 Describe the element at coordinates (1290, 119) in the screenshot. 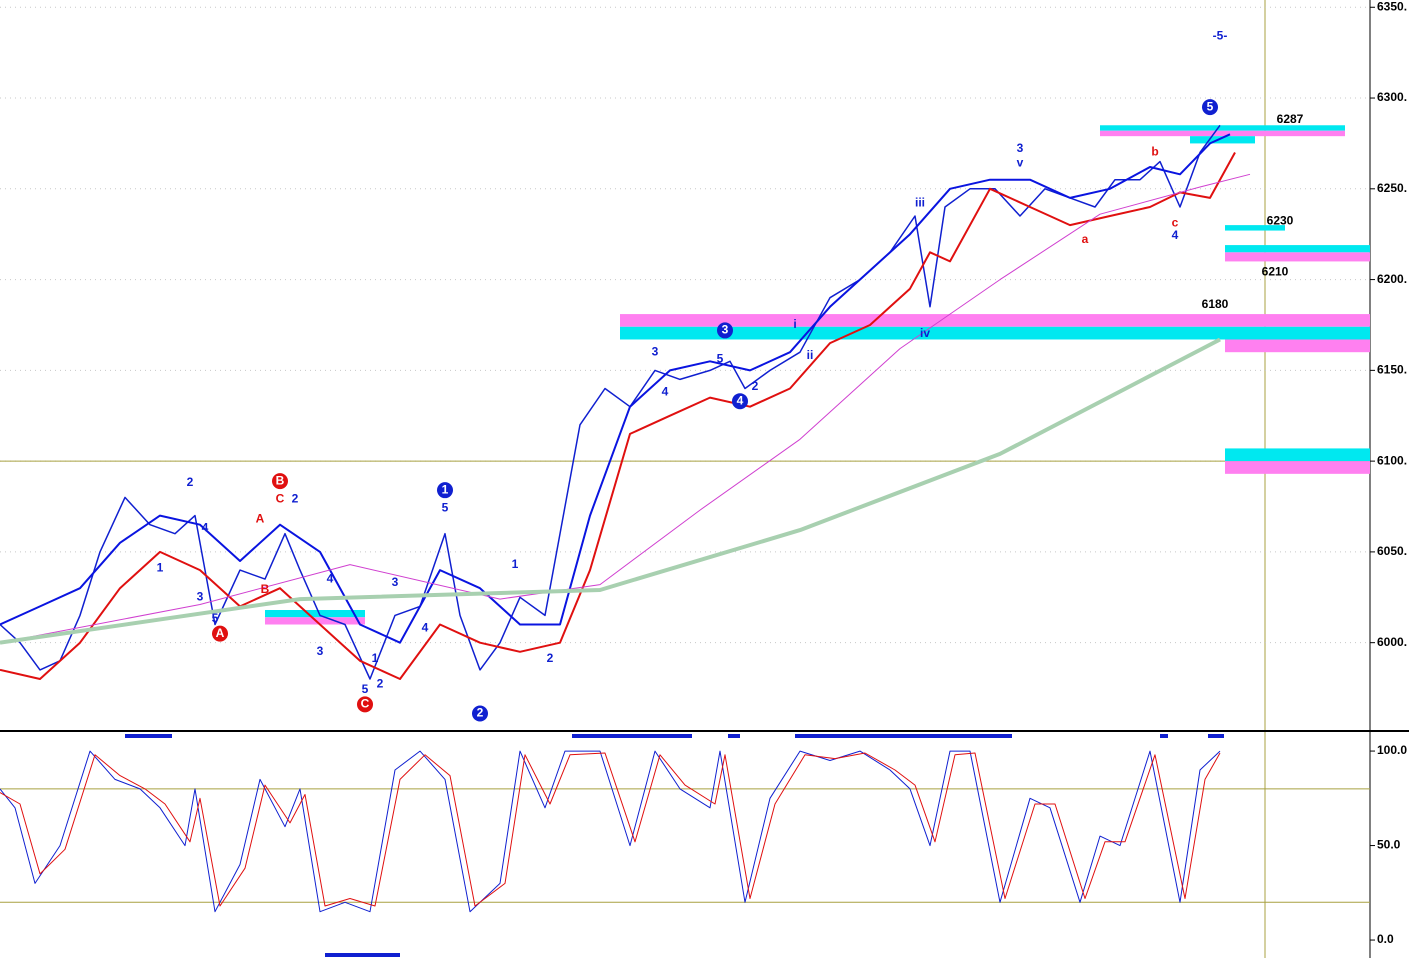

I see `annotation: 6287` at that location.